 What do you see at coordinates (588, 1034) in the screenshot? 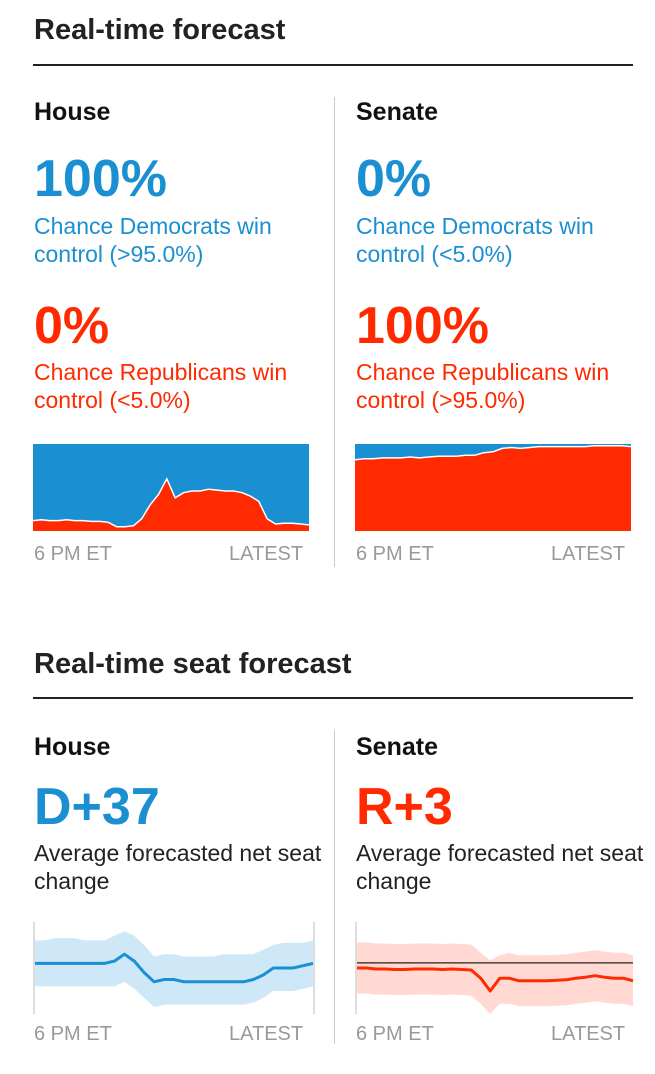
I see `senate-seat-axis-end: LATEST` at bounding box center [588, 1034].